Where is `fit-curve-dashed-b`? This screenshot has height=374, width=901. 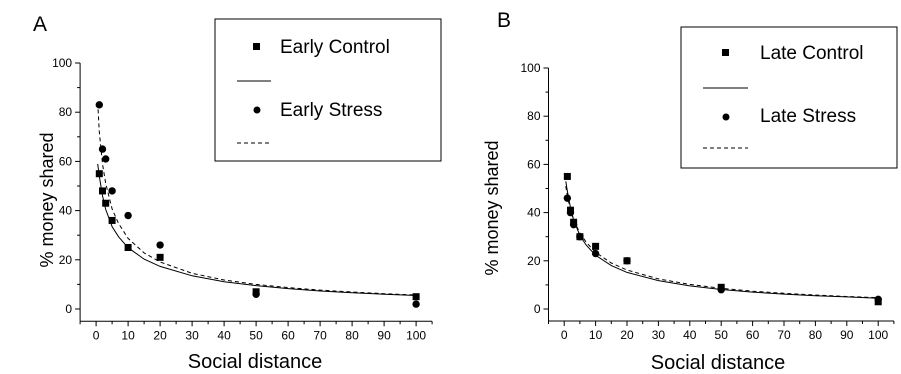 fit-curve-dashed-b is located at coordinates (722, 242).